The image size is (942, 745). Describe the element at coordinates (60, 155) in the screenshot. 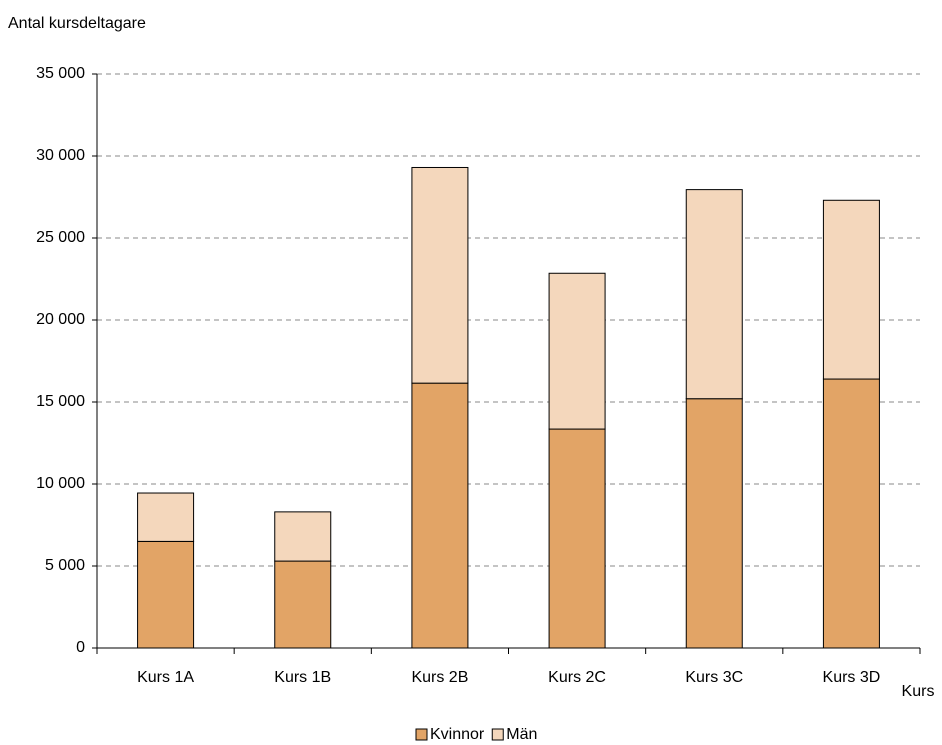

I see `y-tick-label: 30 000` at that location.